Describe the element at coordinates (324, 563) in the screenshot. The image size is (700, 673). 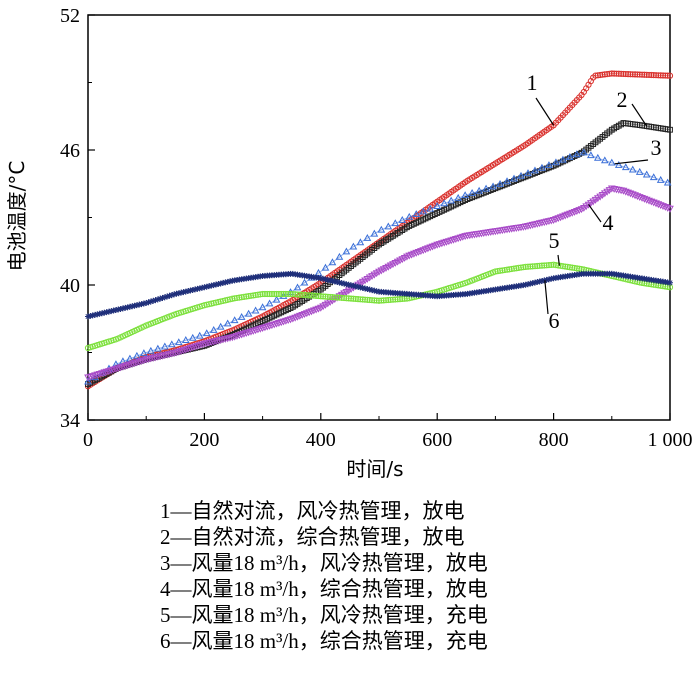
I see `legend-entry-3: 3—风量18 m³/h，风冷热管理，放电` at that location.